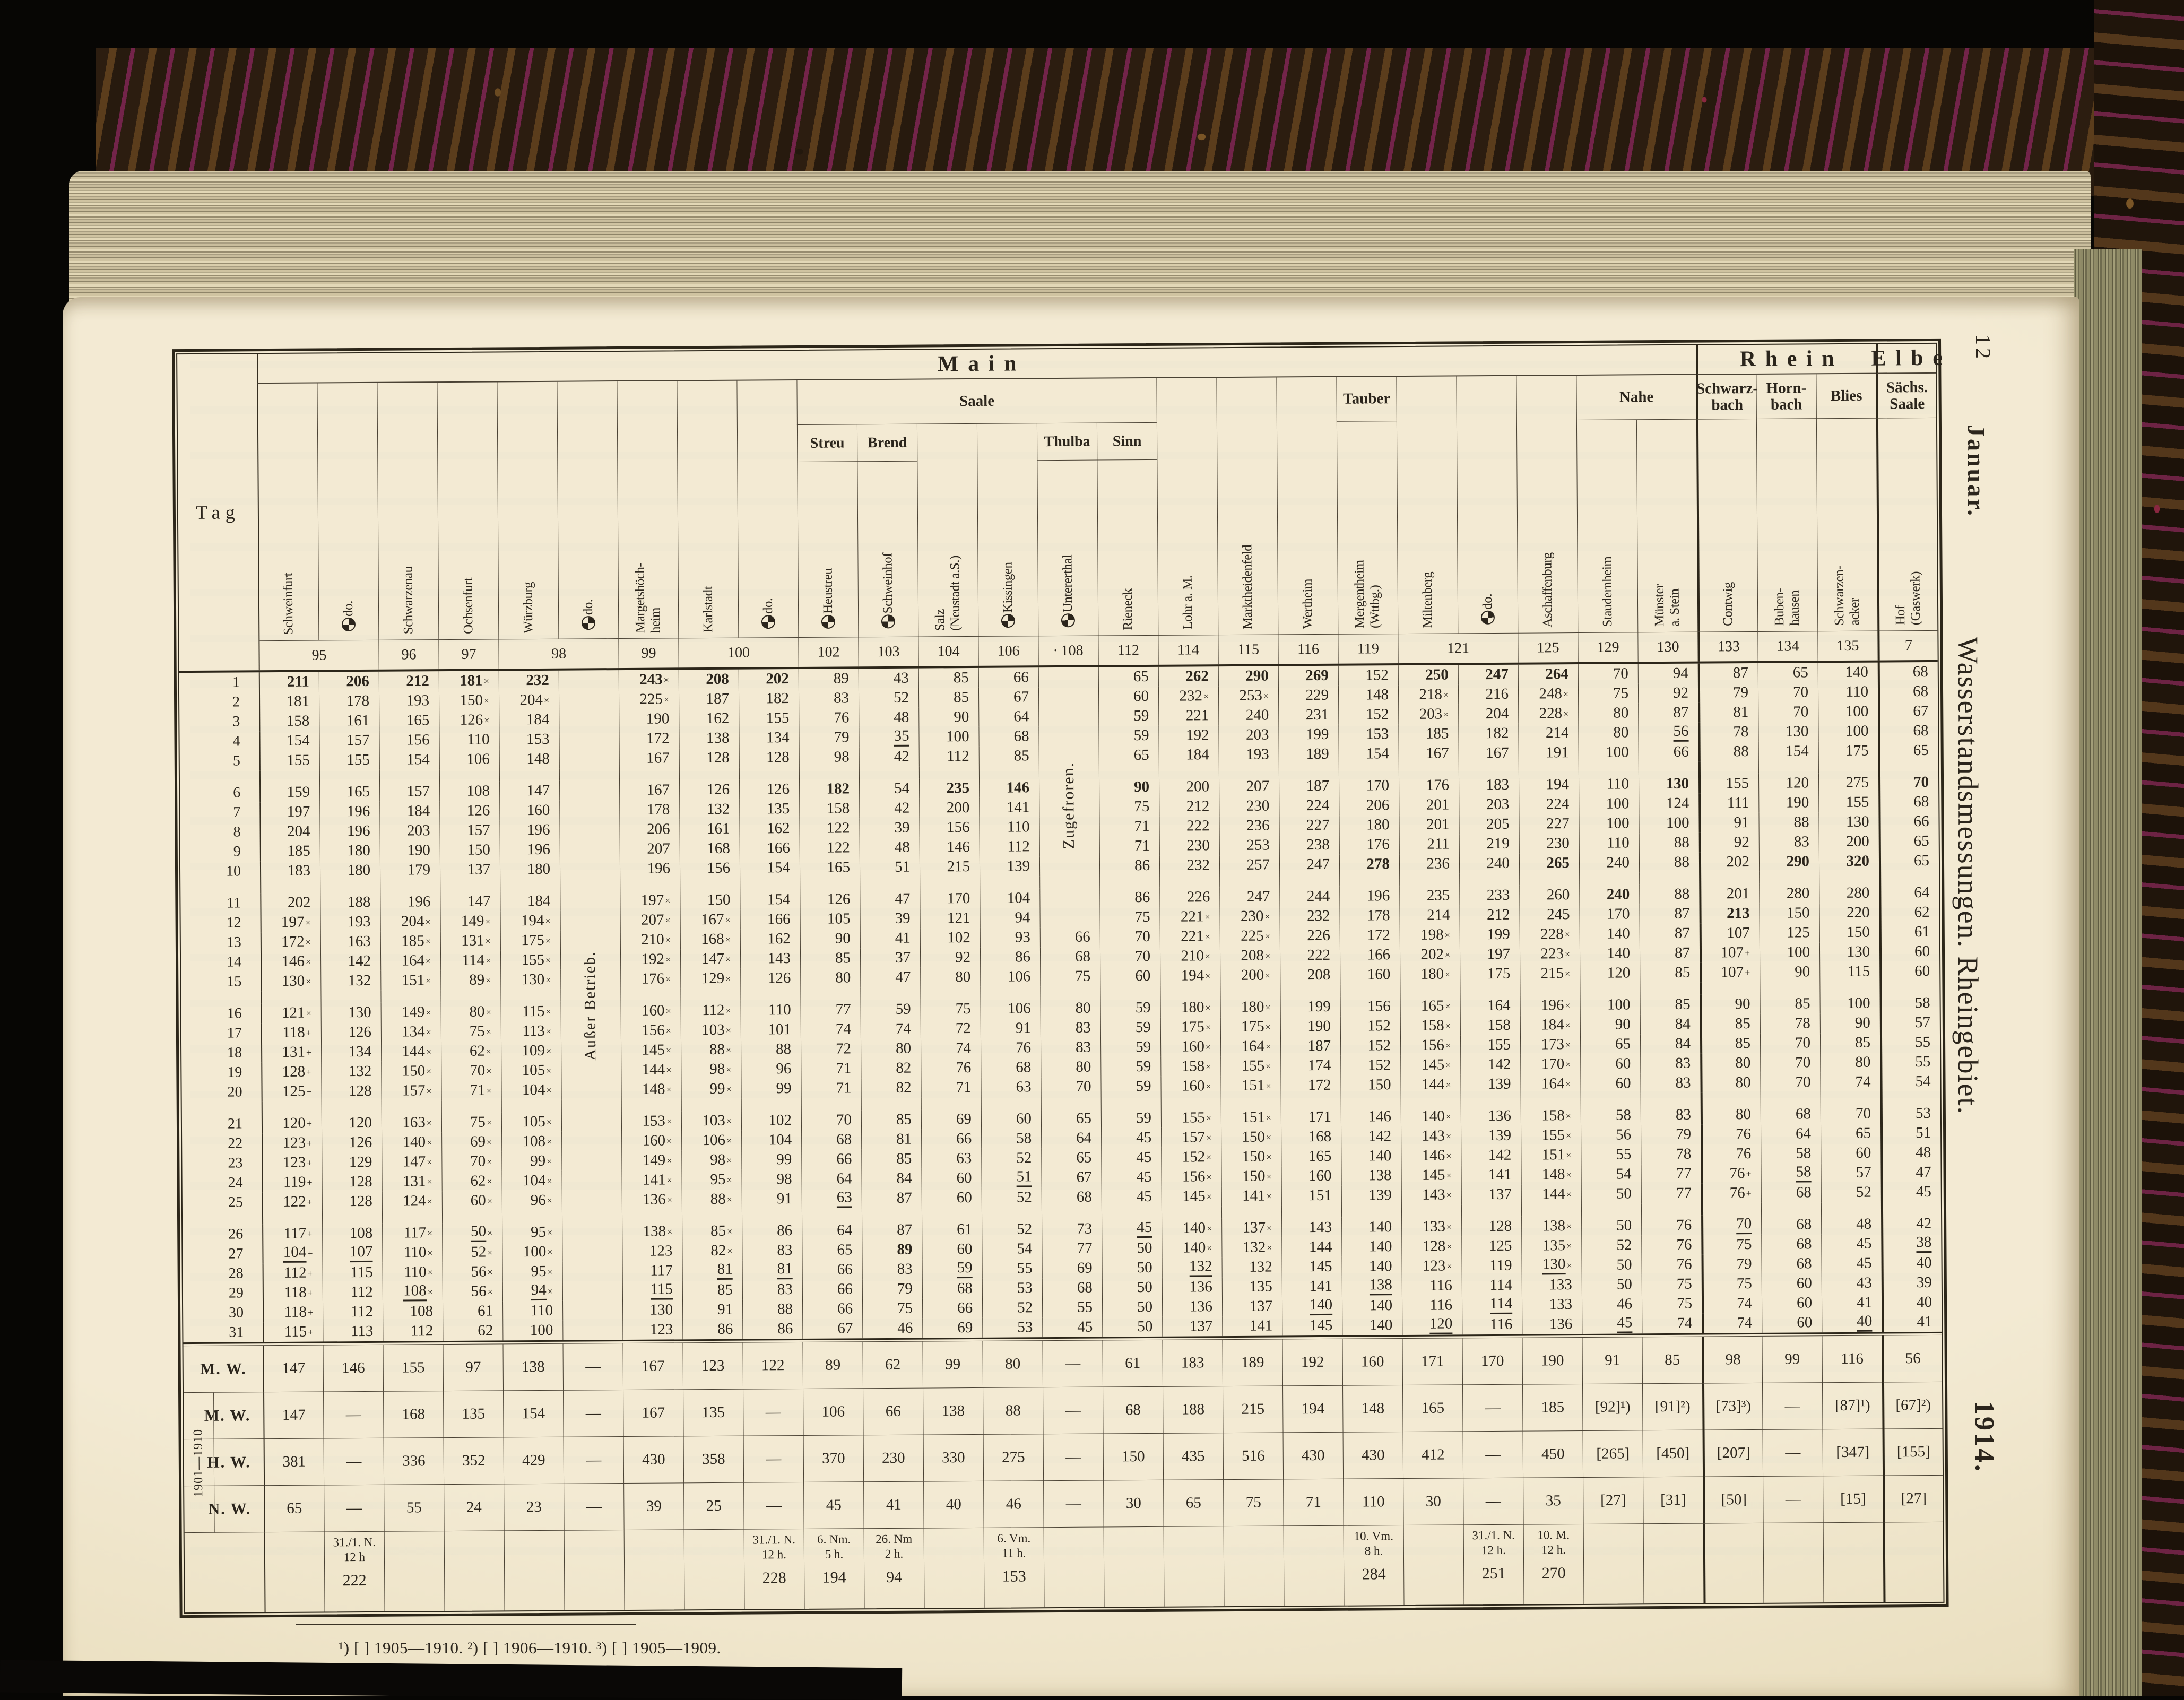  Describe the element at coordinates (528, 608) in the screenshot. I see `station-name-text: Würzburg` at that location.